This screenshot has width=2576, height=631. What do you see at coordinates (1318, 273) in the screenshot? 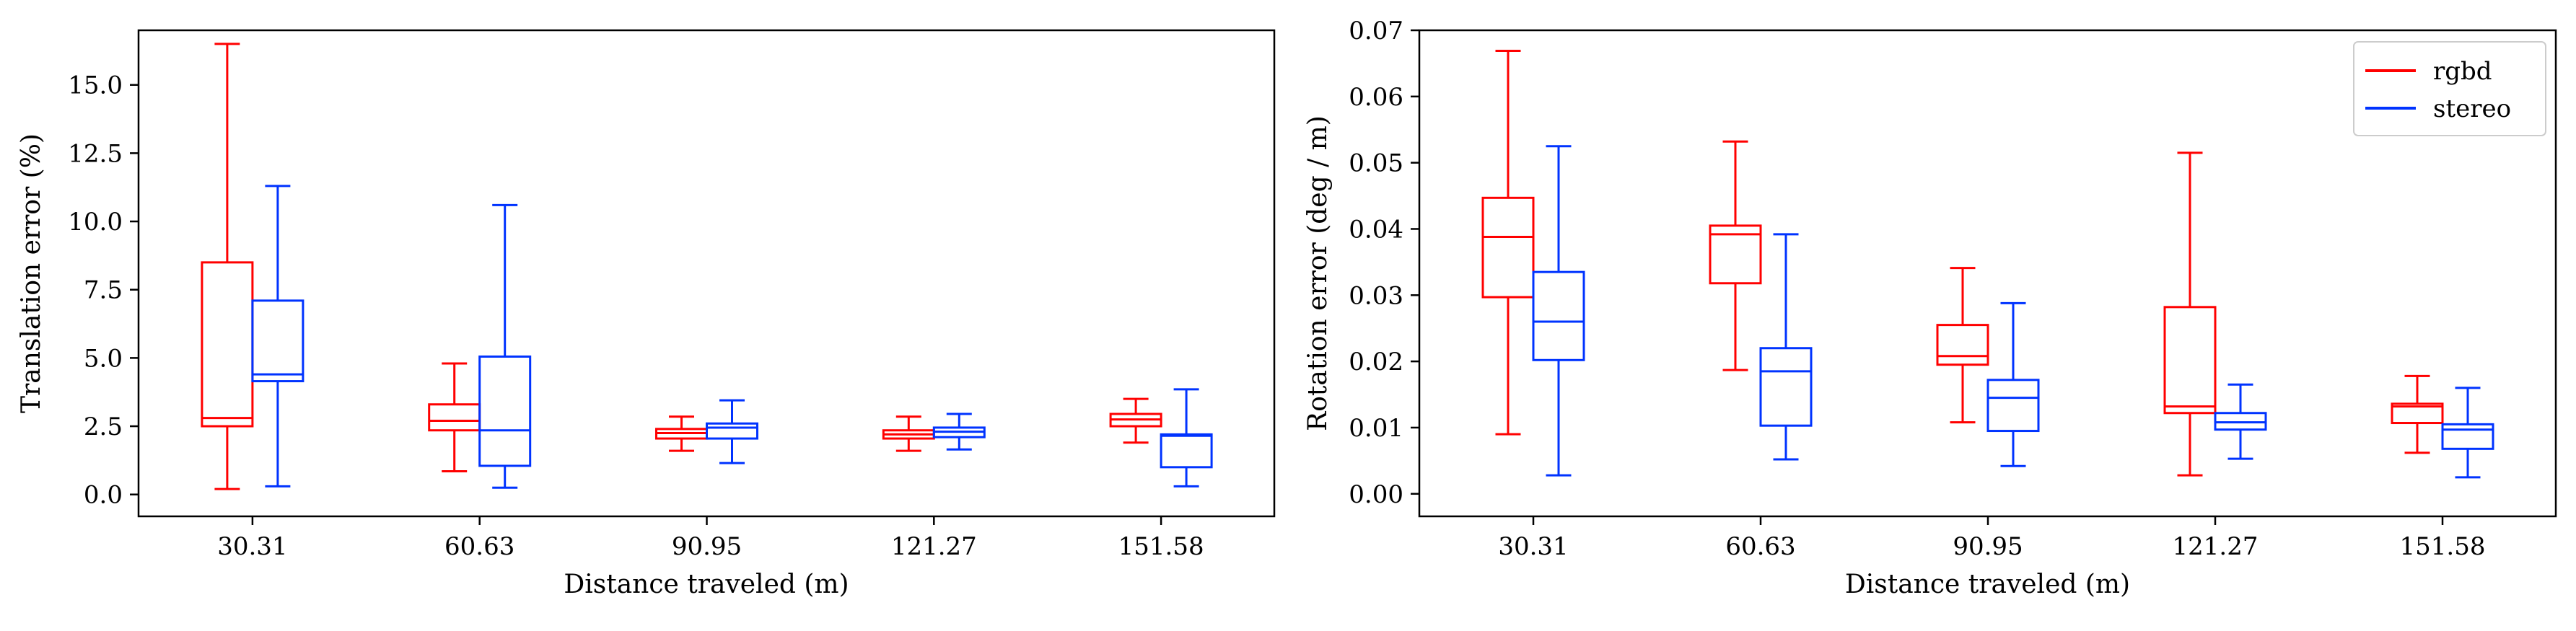
I see `y-axis-label: Rotation error (deg / m)` at bounding box center [1318, 273].